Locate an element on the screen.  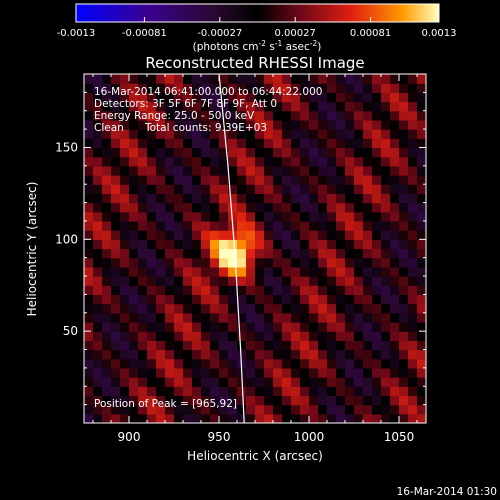
algorithm-text: Clean is located at coordinates (109, 128).